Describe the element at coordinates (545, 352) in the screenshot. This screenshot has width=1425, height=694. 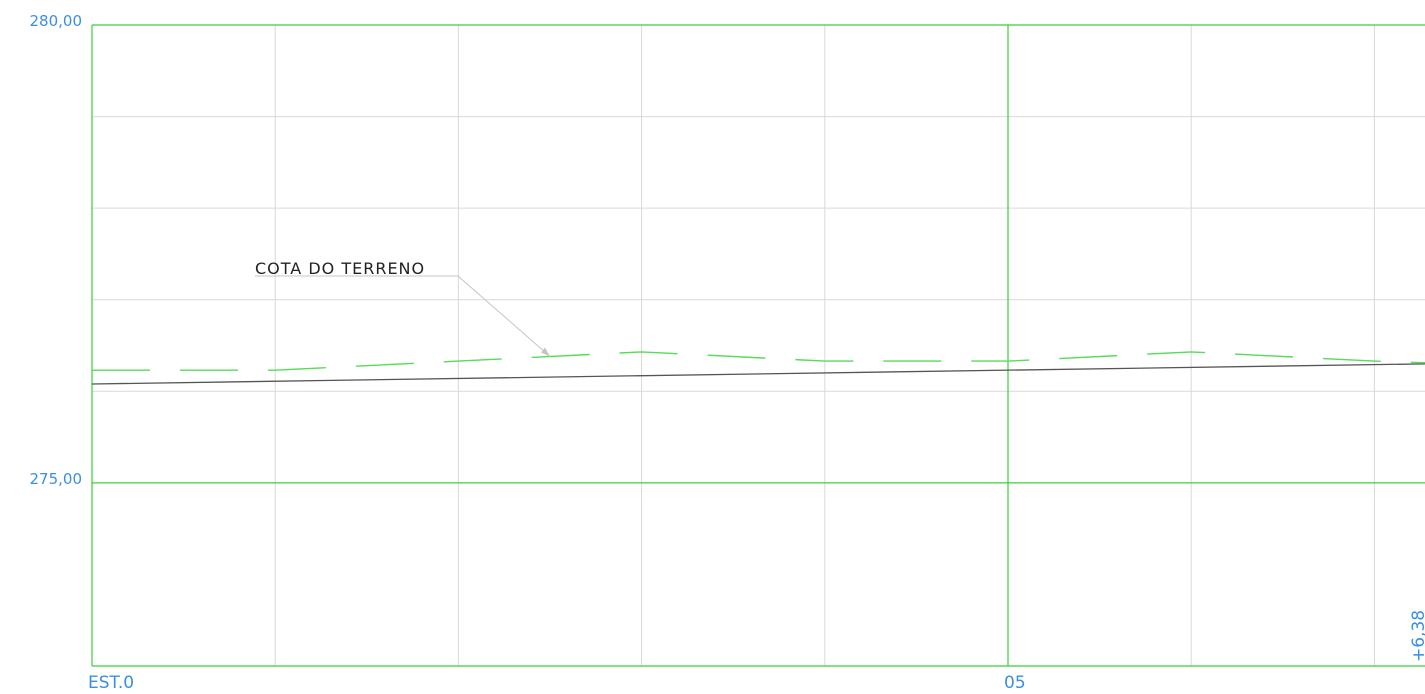
I see `leader-arrowhead` at that location.